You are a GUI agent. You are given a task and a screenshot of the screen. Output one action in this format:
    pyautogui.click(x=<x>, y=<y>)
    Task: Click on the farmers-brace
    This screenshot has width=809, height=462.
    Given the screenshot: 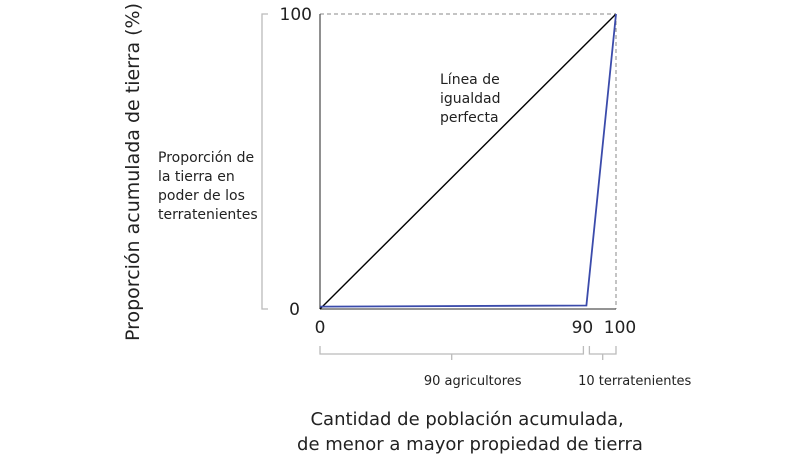 What is the action you would take?
    pyautogui.click(x=452, y=353)
    